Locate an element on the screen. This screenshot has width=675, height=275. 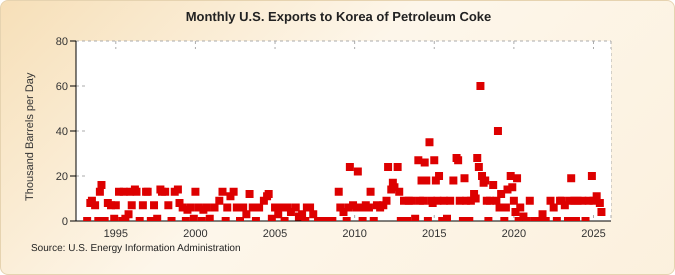
y-axis-title: Thousand Barrels per Day is located at coordinates (30, 136).